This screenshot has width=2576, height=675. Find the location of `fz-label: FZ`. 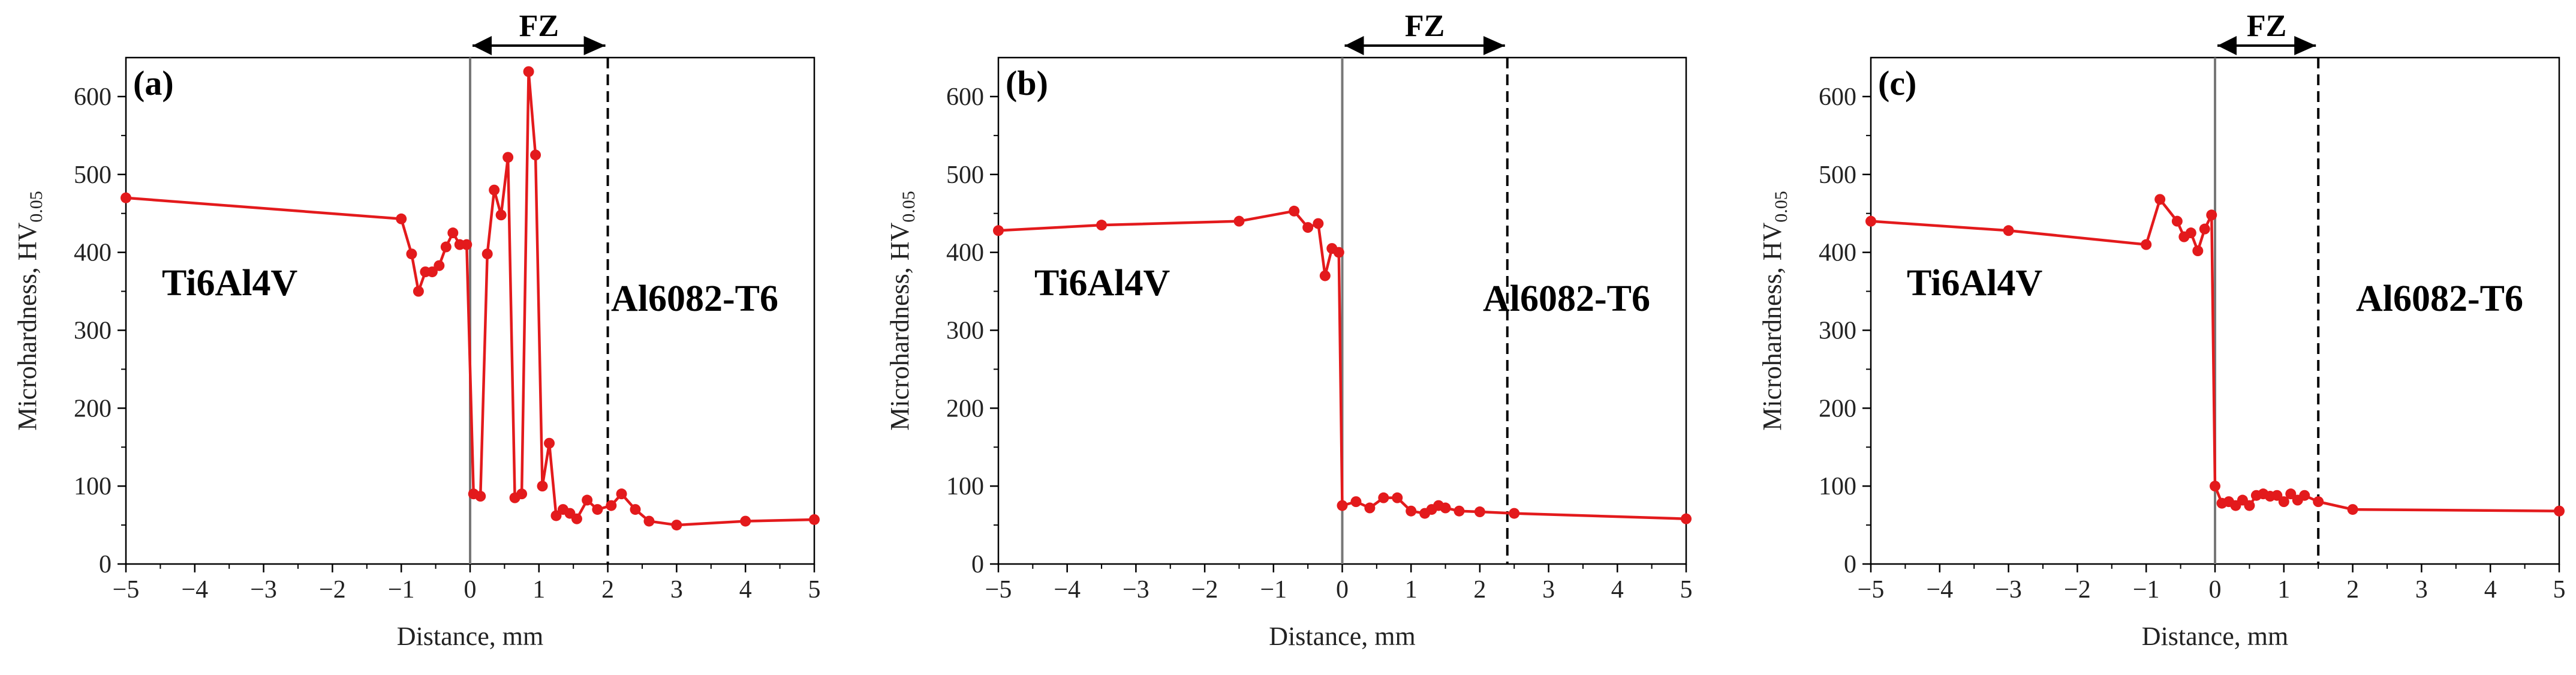

fz-label: FZ is located at coordinates (2266, 26).